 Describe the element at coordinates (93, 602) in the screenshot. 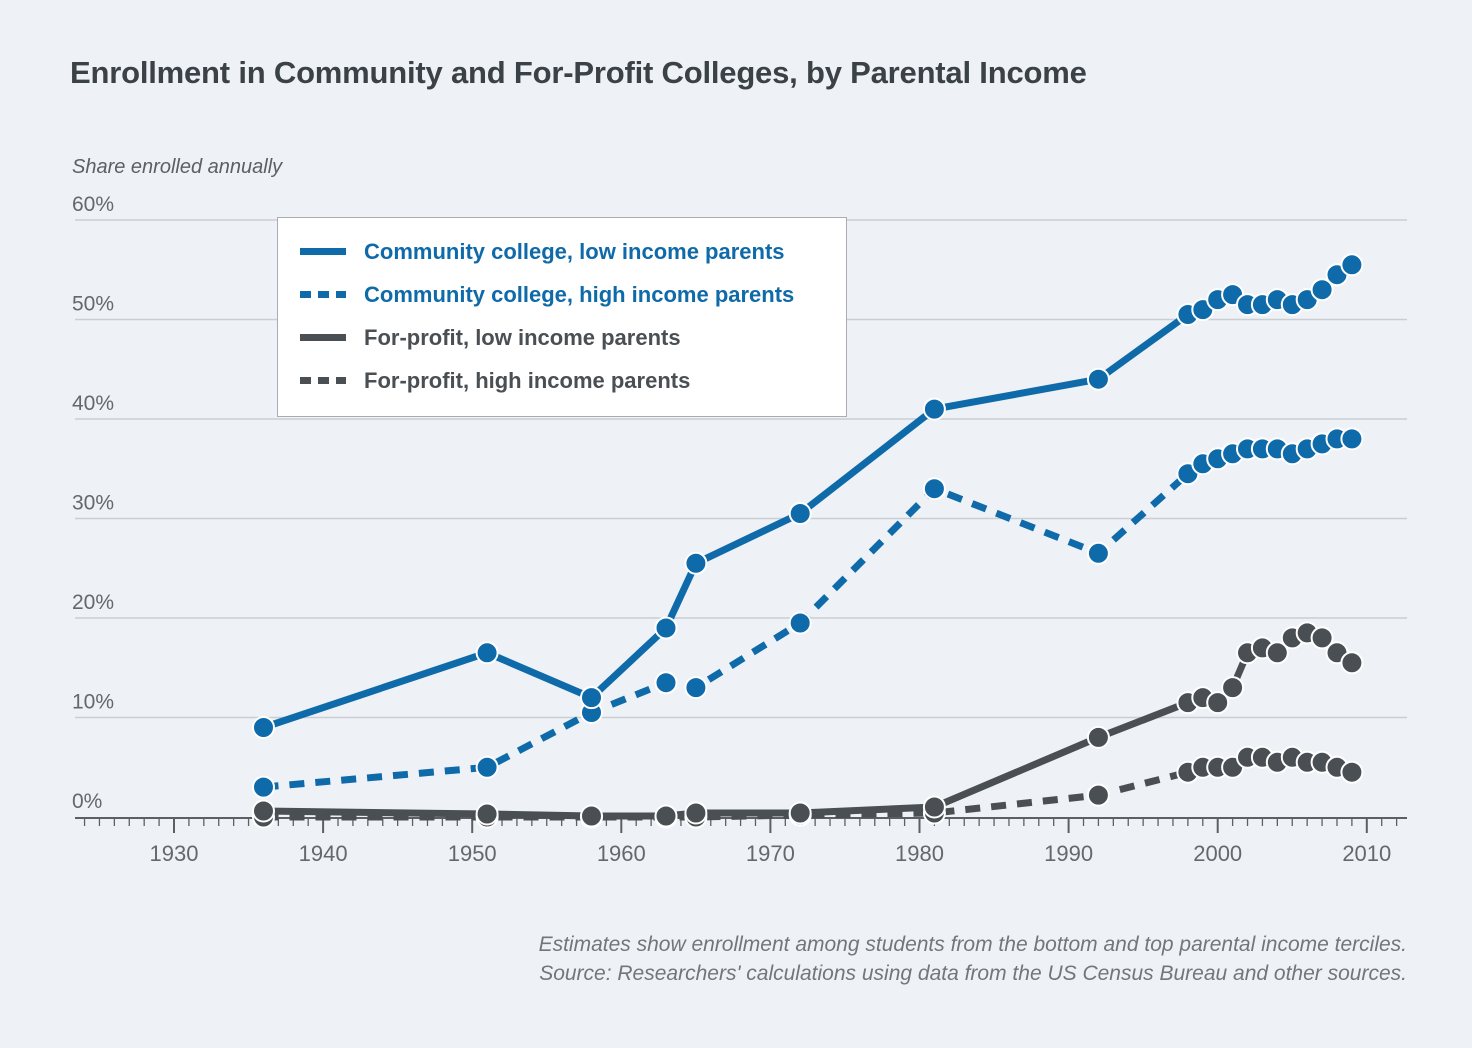

I see `y-tick-label-20: 20%` at that location.